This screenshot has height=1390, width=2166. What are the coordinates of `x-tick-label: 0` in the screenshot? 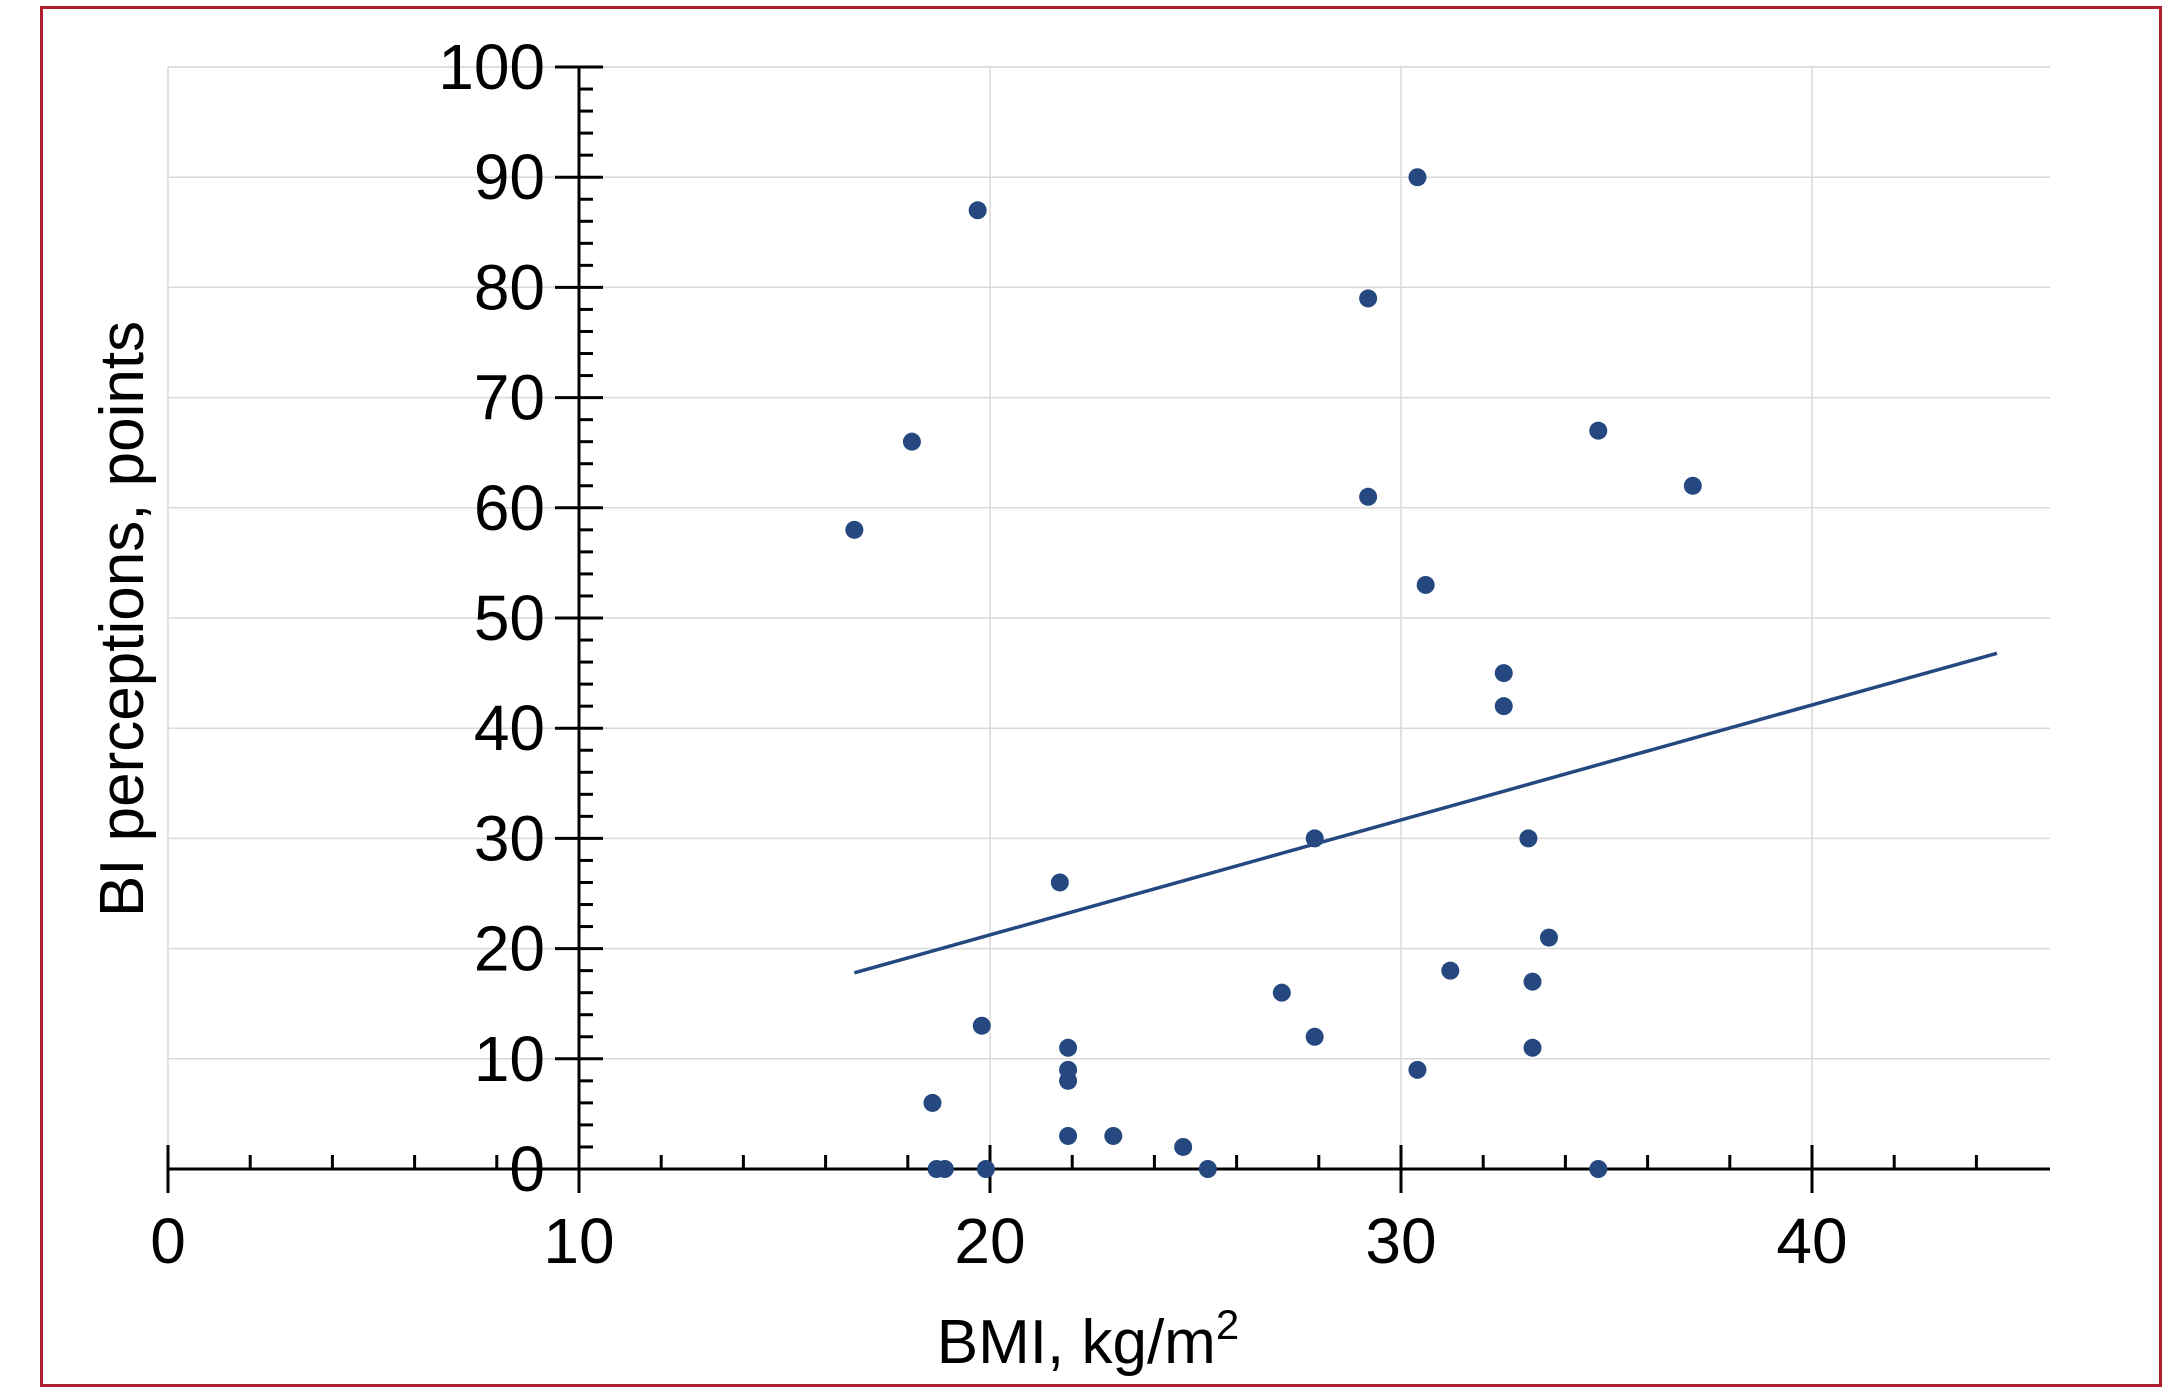 It's located at (168, 1241).